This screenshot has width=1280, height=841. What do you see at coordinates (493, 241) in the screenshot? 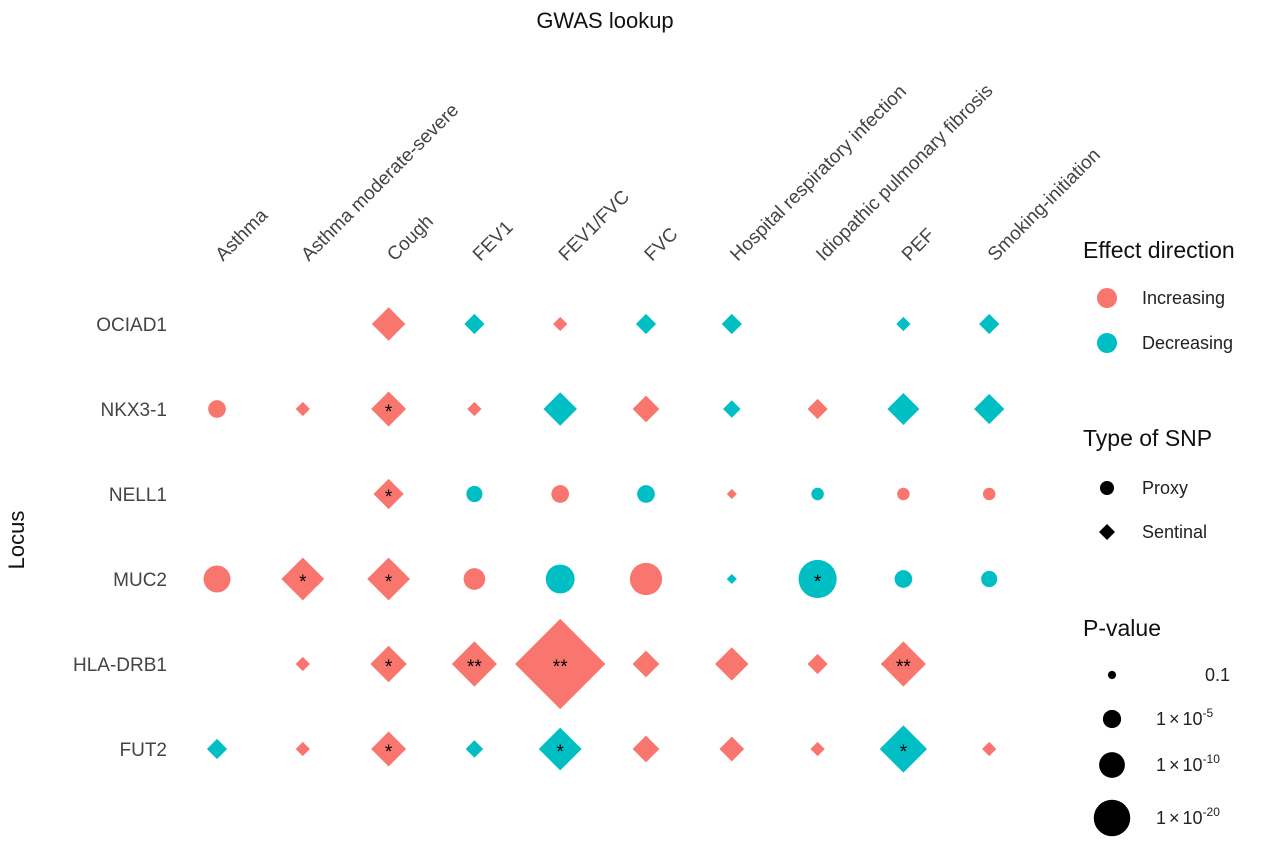
I see `x-tick-label-fev1: FEV1` at bounding box center [493, 241].